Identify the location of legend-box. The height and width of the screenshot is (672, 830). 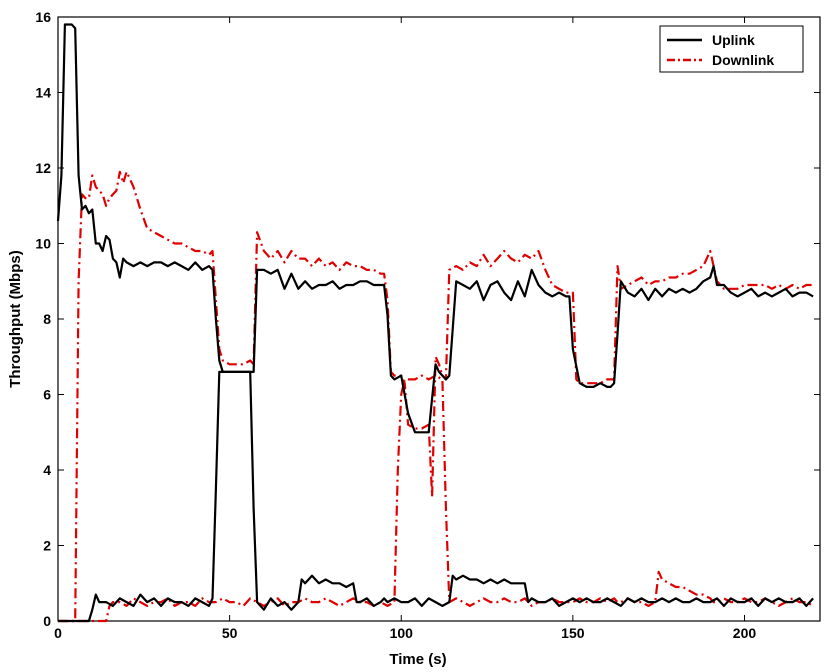
(731, 49).